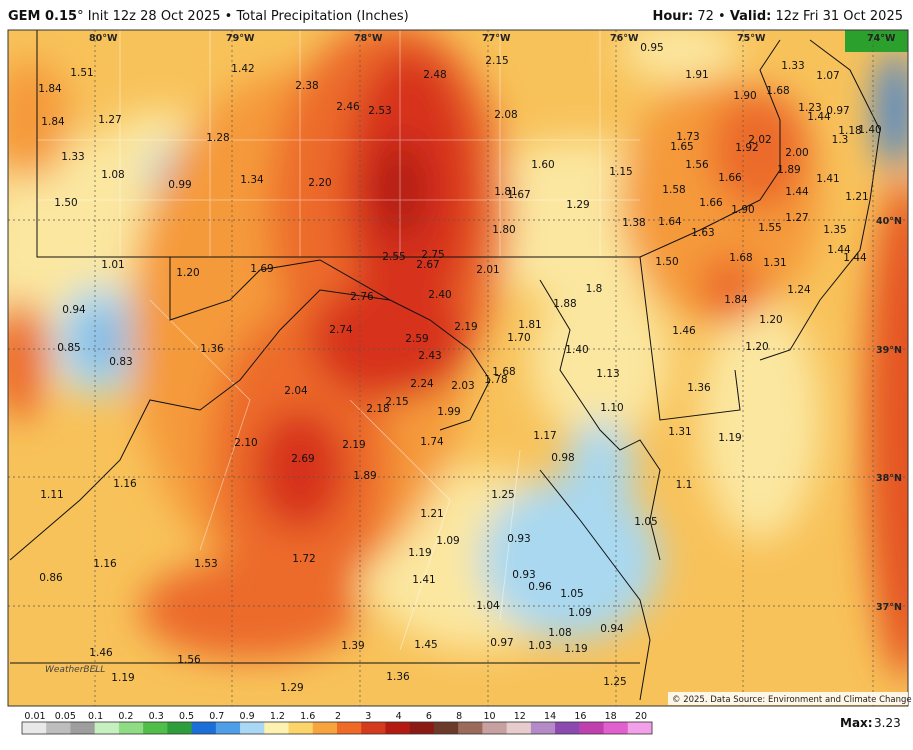 The height and width of the screenshot is (750, 913). Describe the element at coordinates (505, 115) in the screenshot. I see `value-label: 2.08` at that location.